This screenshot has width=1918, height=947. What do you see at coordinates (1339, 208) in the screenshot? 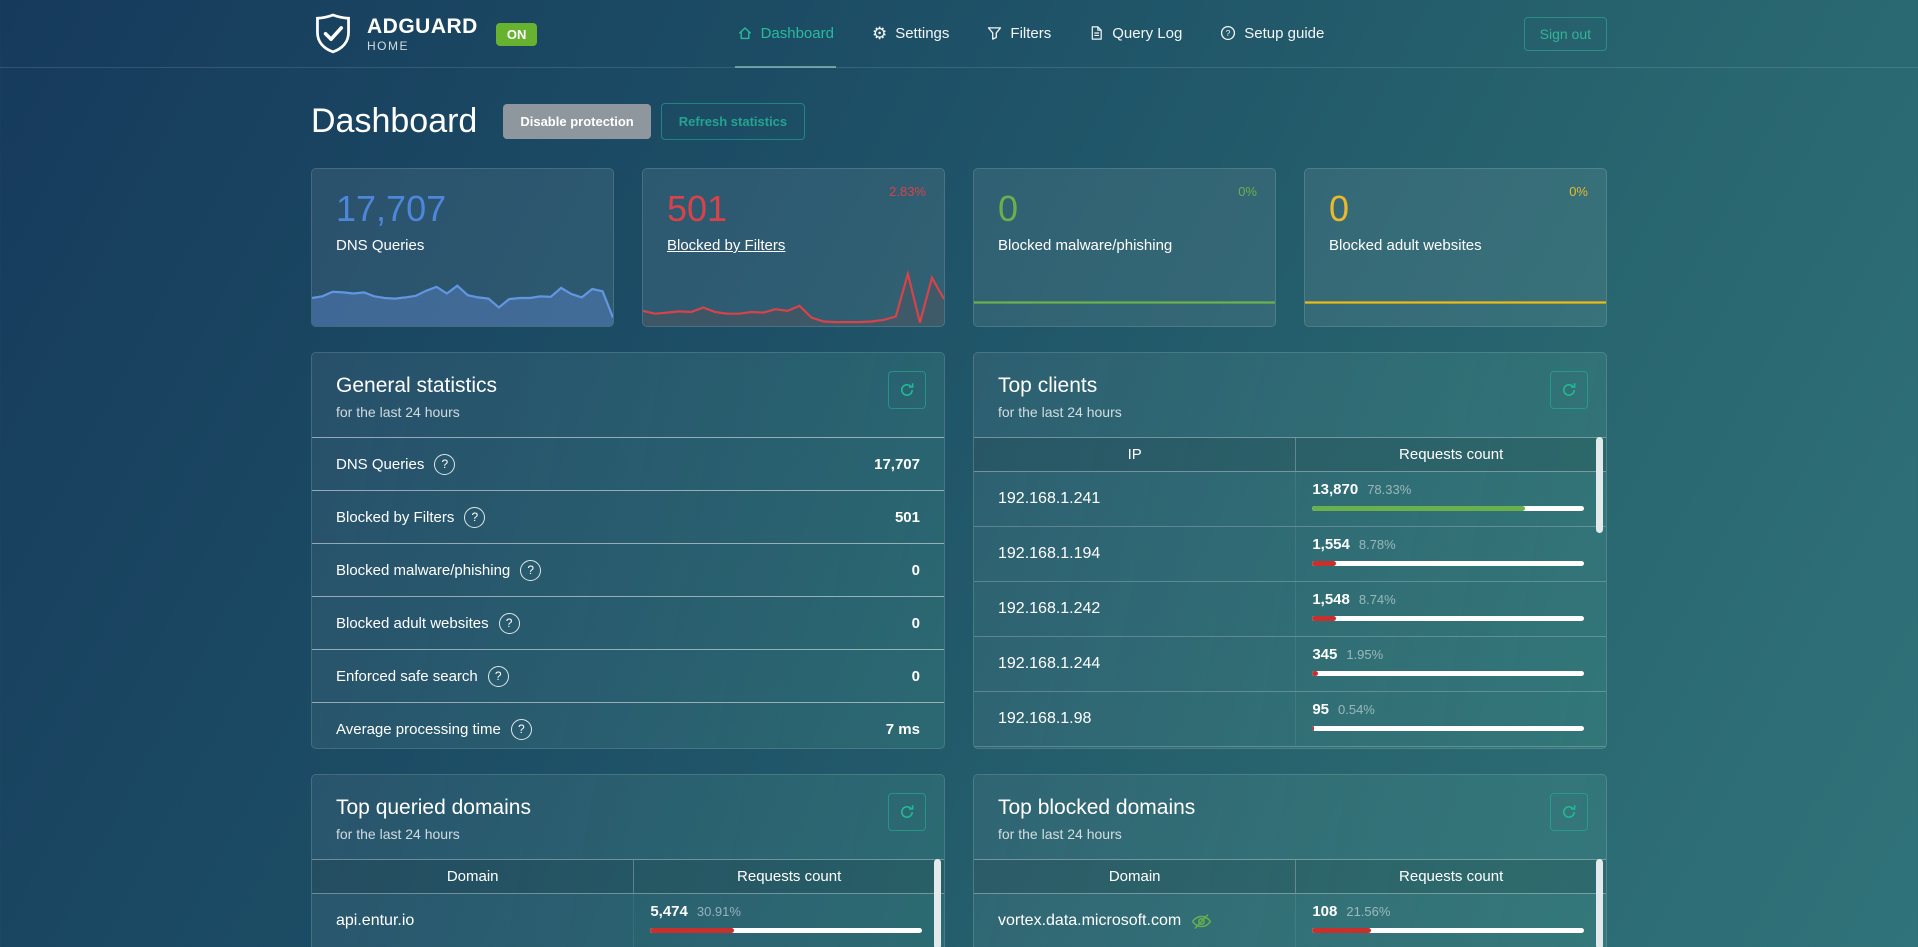
I see `blocked-adult-value: 0` at bounding box center [1339, 208].